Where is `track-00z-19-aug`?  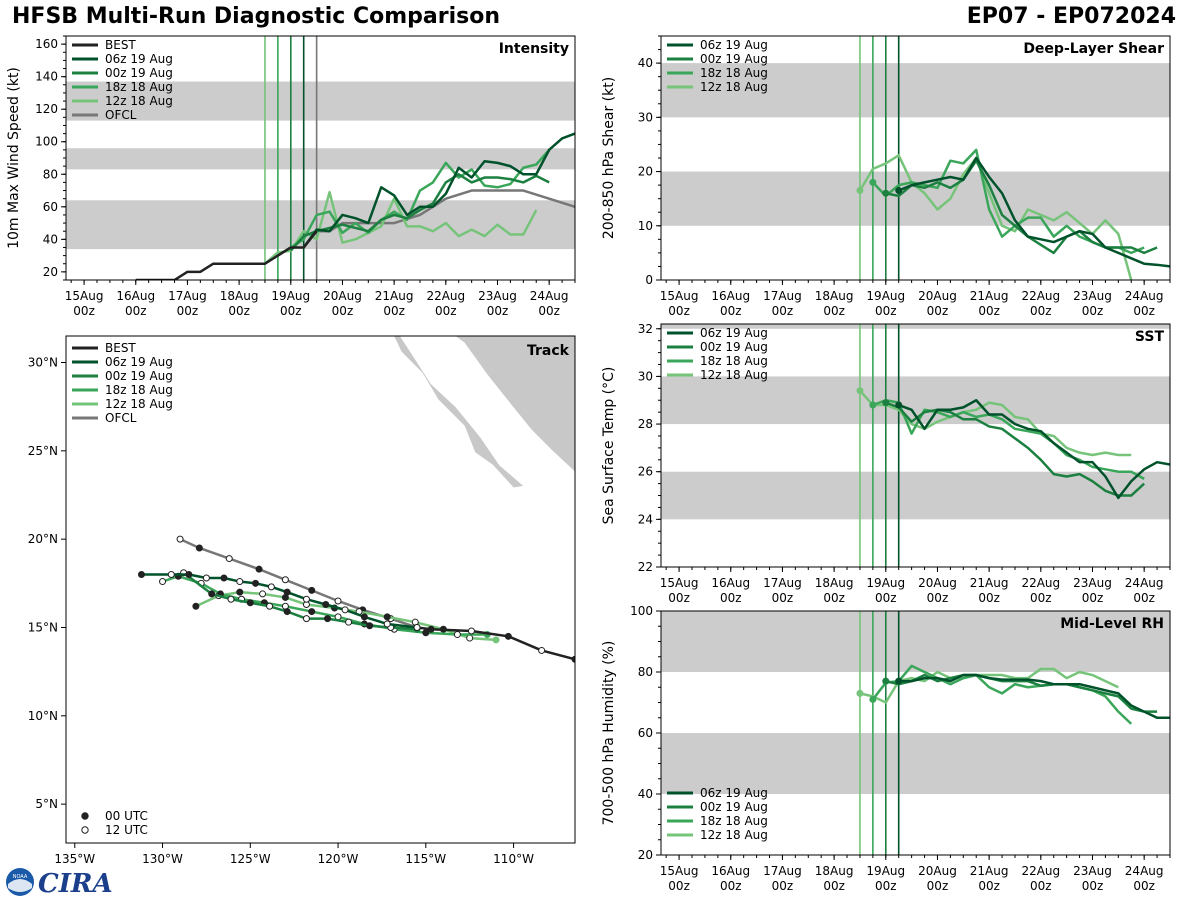
track-00z-19-aug is located at coordinates (300, 601).